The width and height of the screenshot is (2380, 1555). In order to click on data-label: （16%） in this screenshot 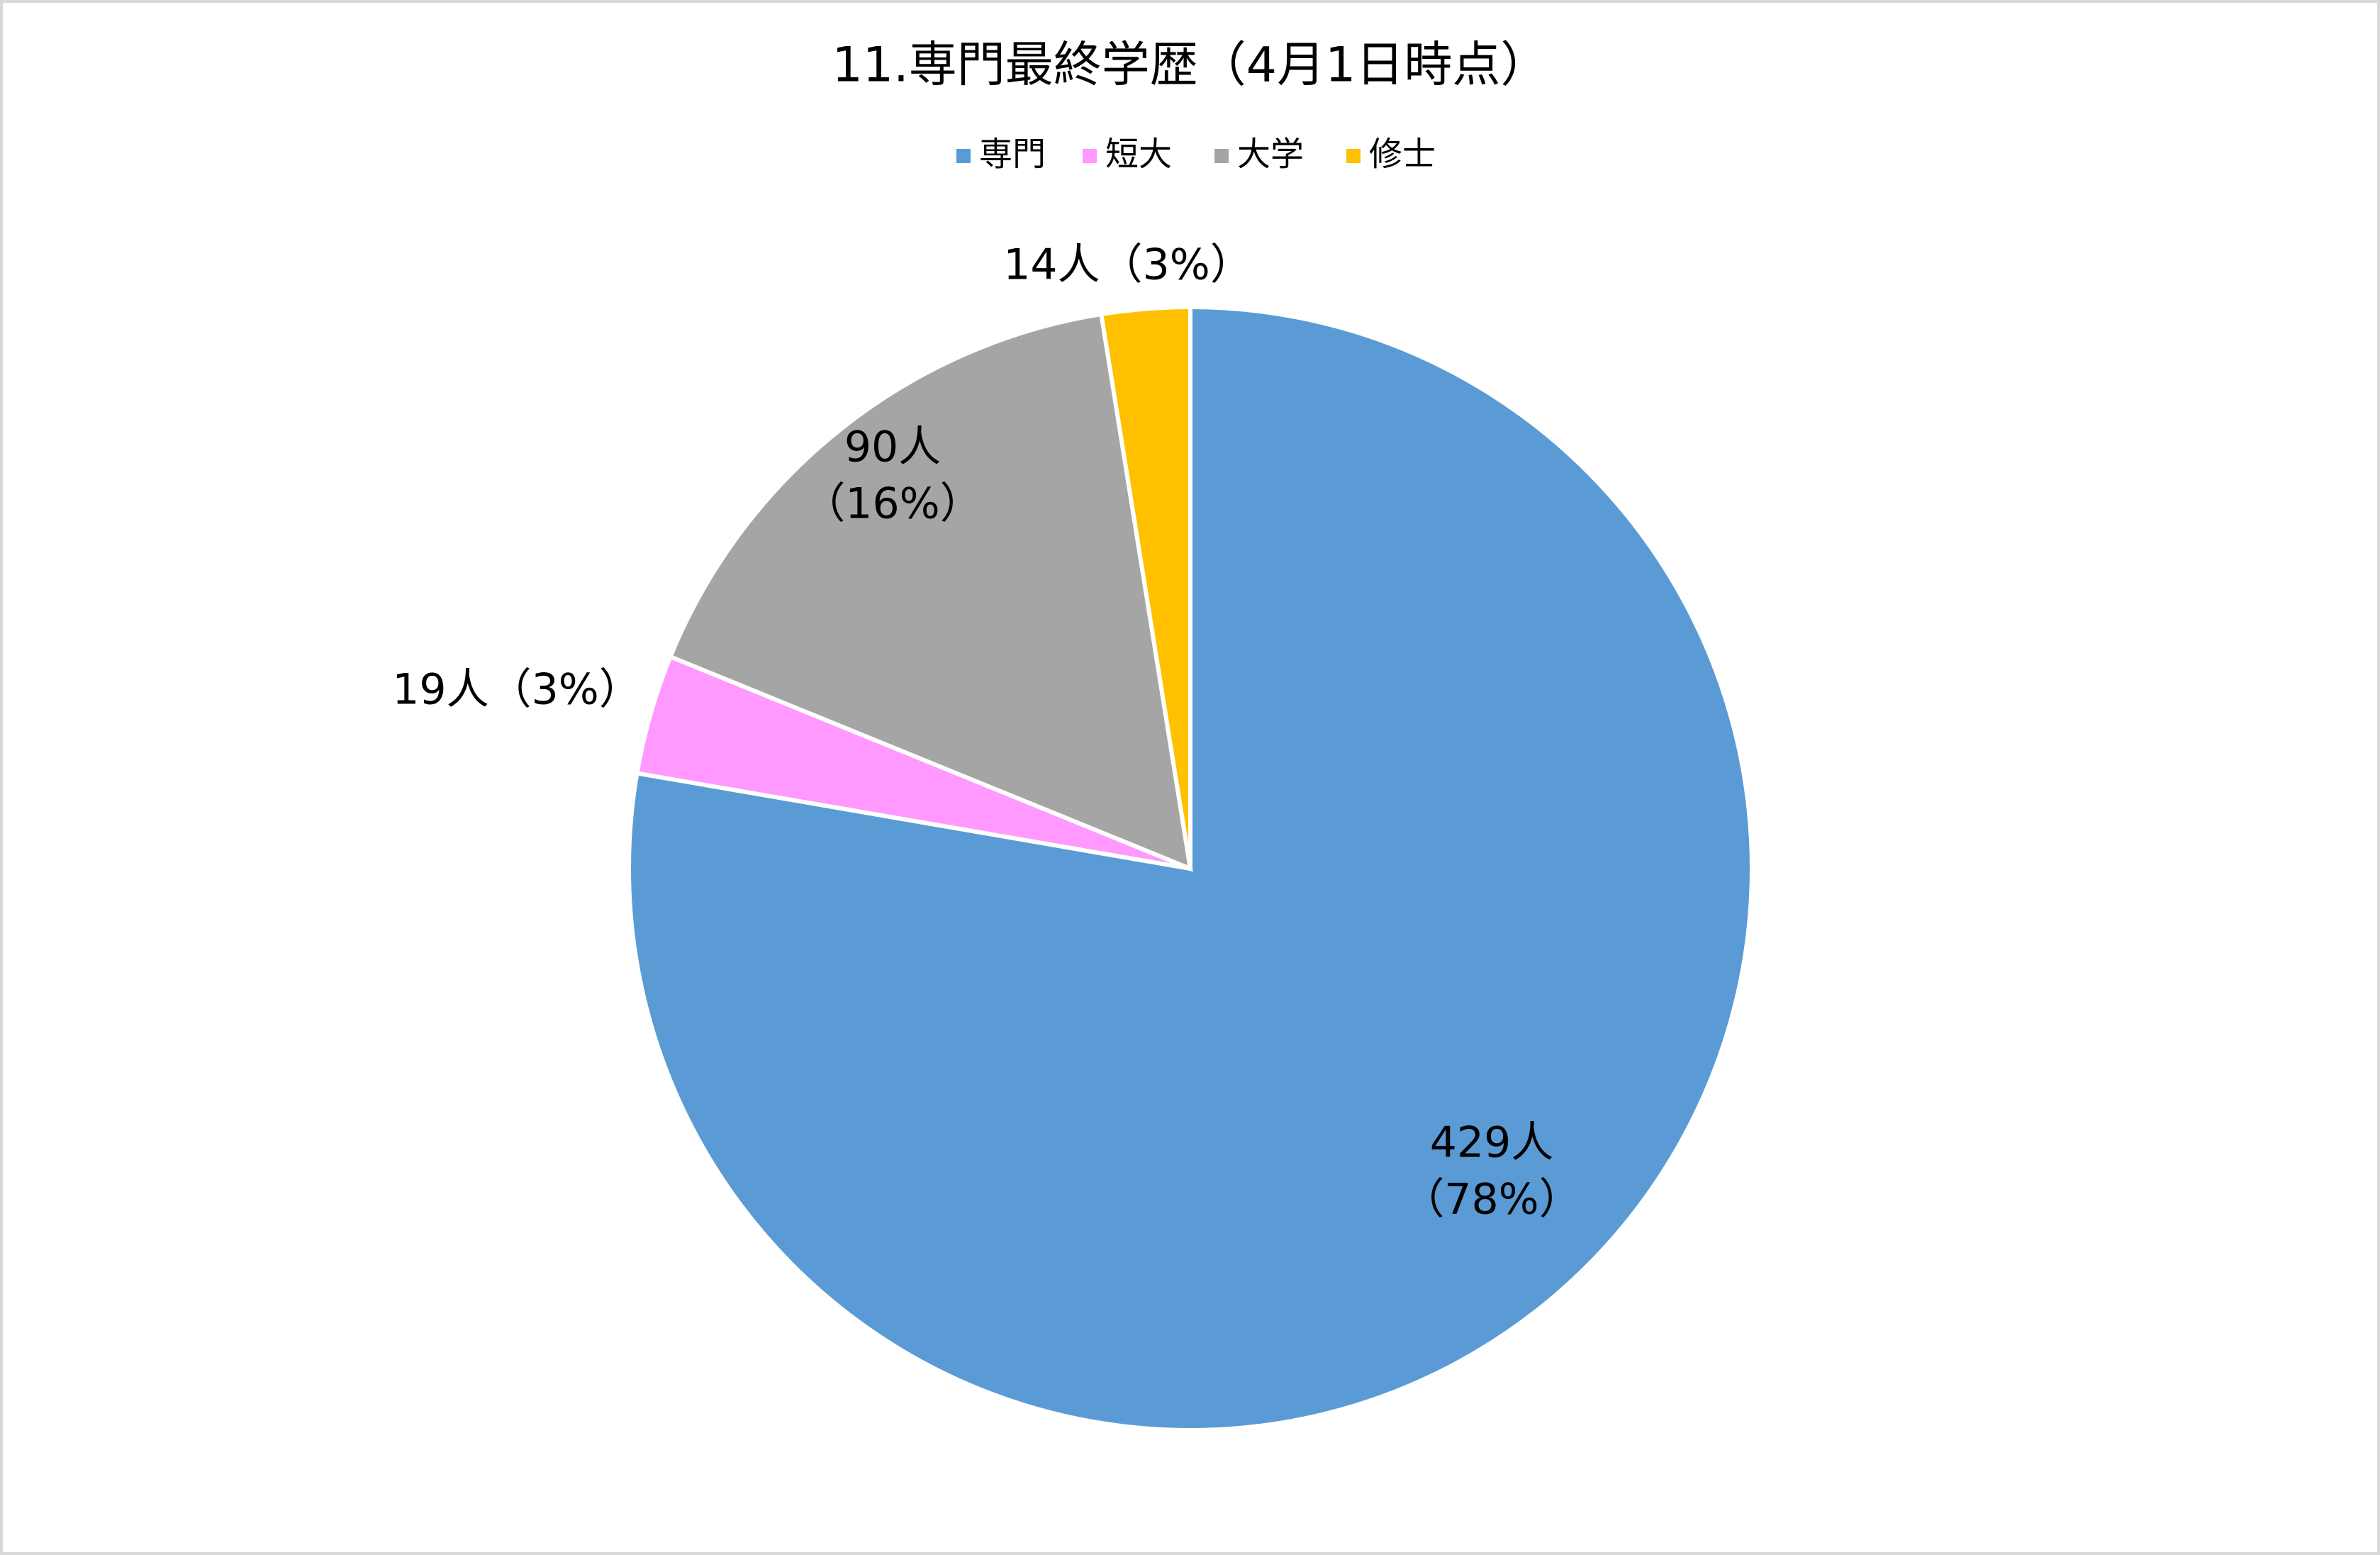, I will do `click(892, 504)`.